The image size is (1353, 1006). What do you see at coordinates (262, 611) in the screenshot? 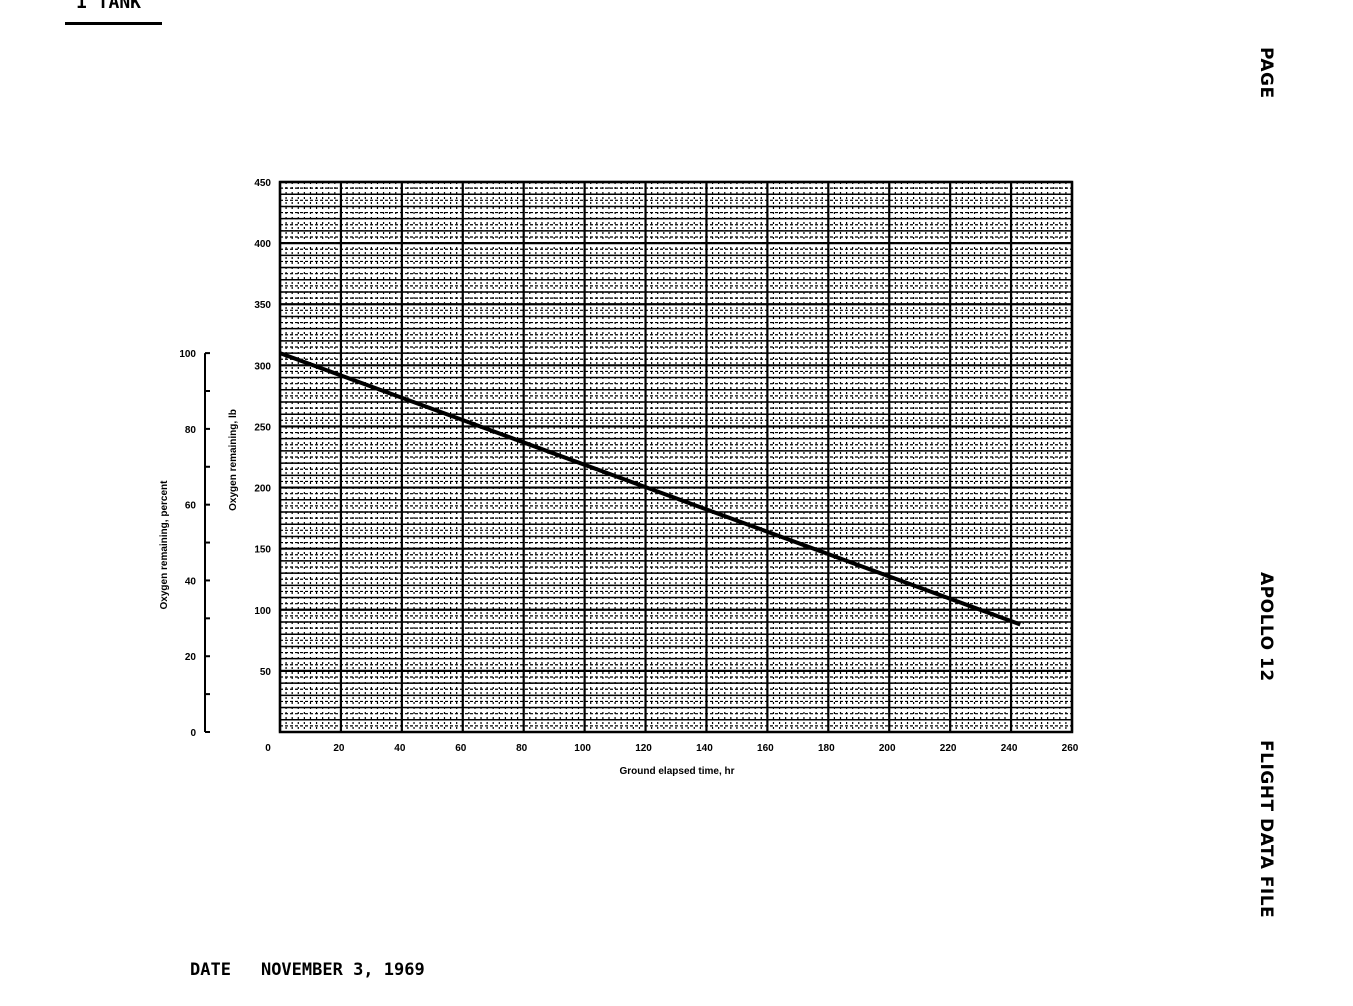
I see `y-tick-label: 100` at bounding box center [262, 611].